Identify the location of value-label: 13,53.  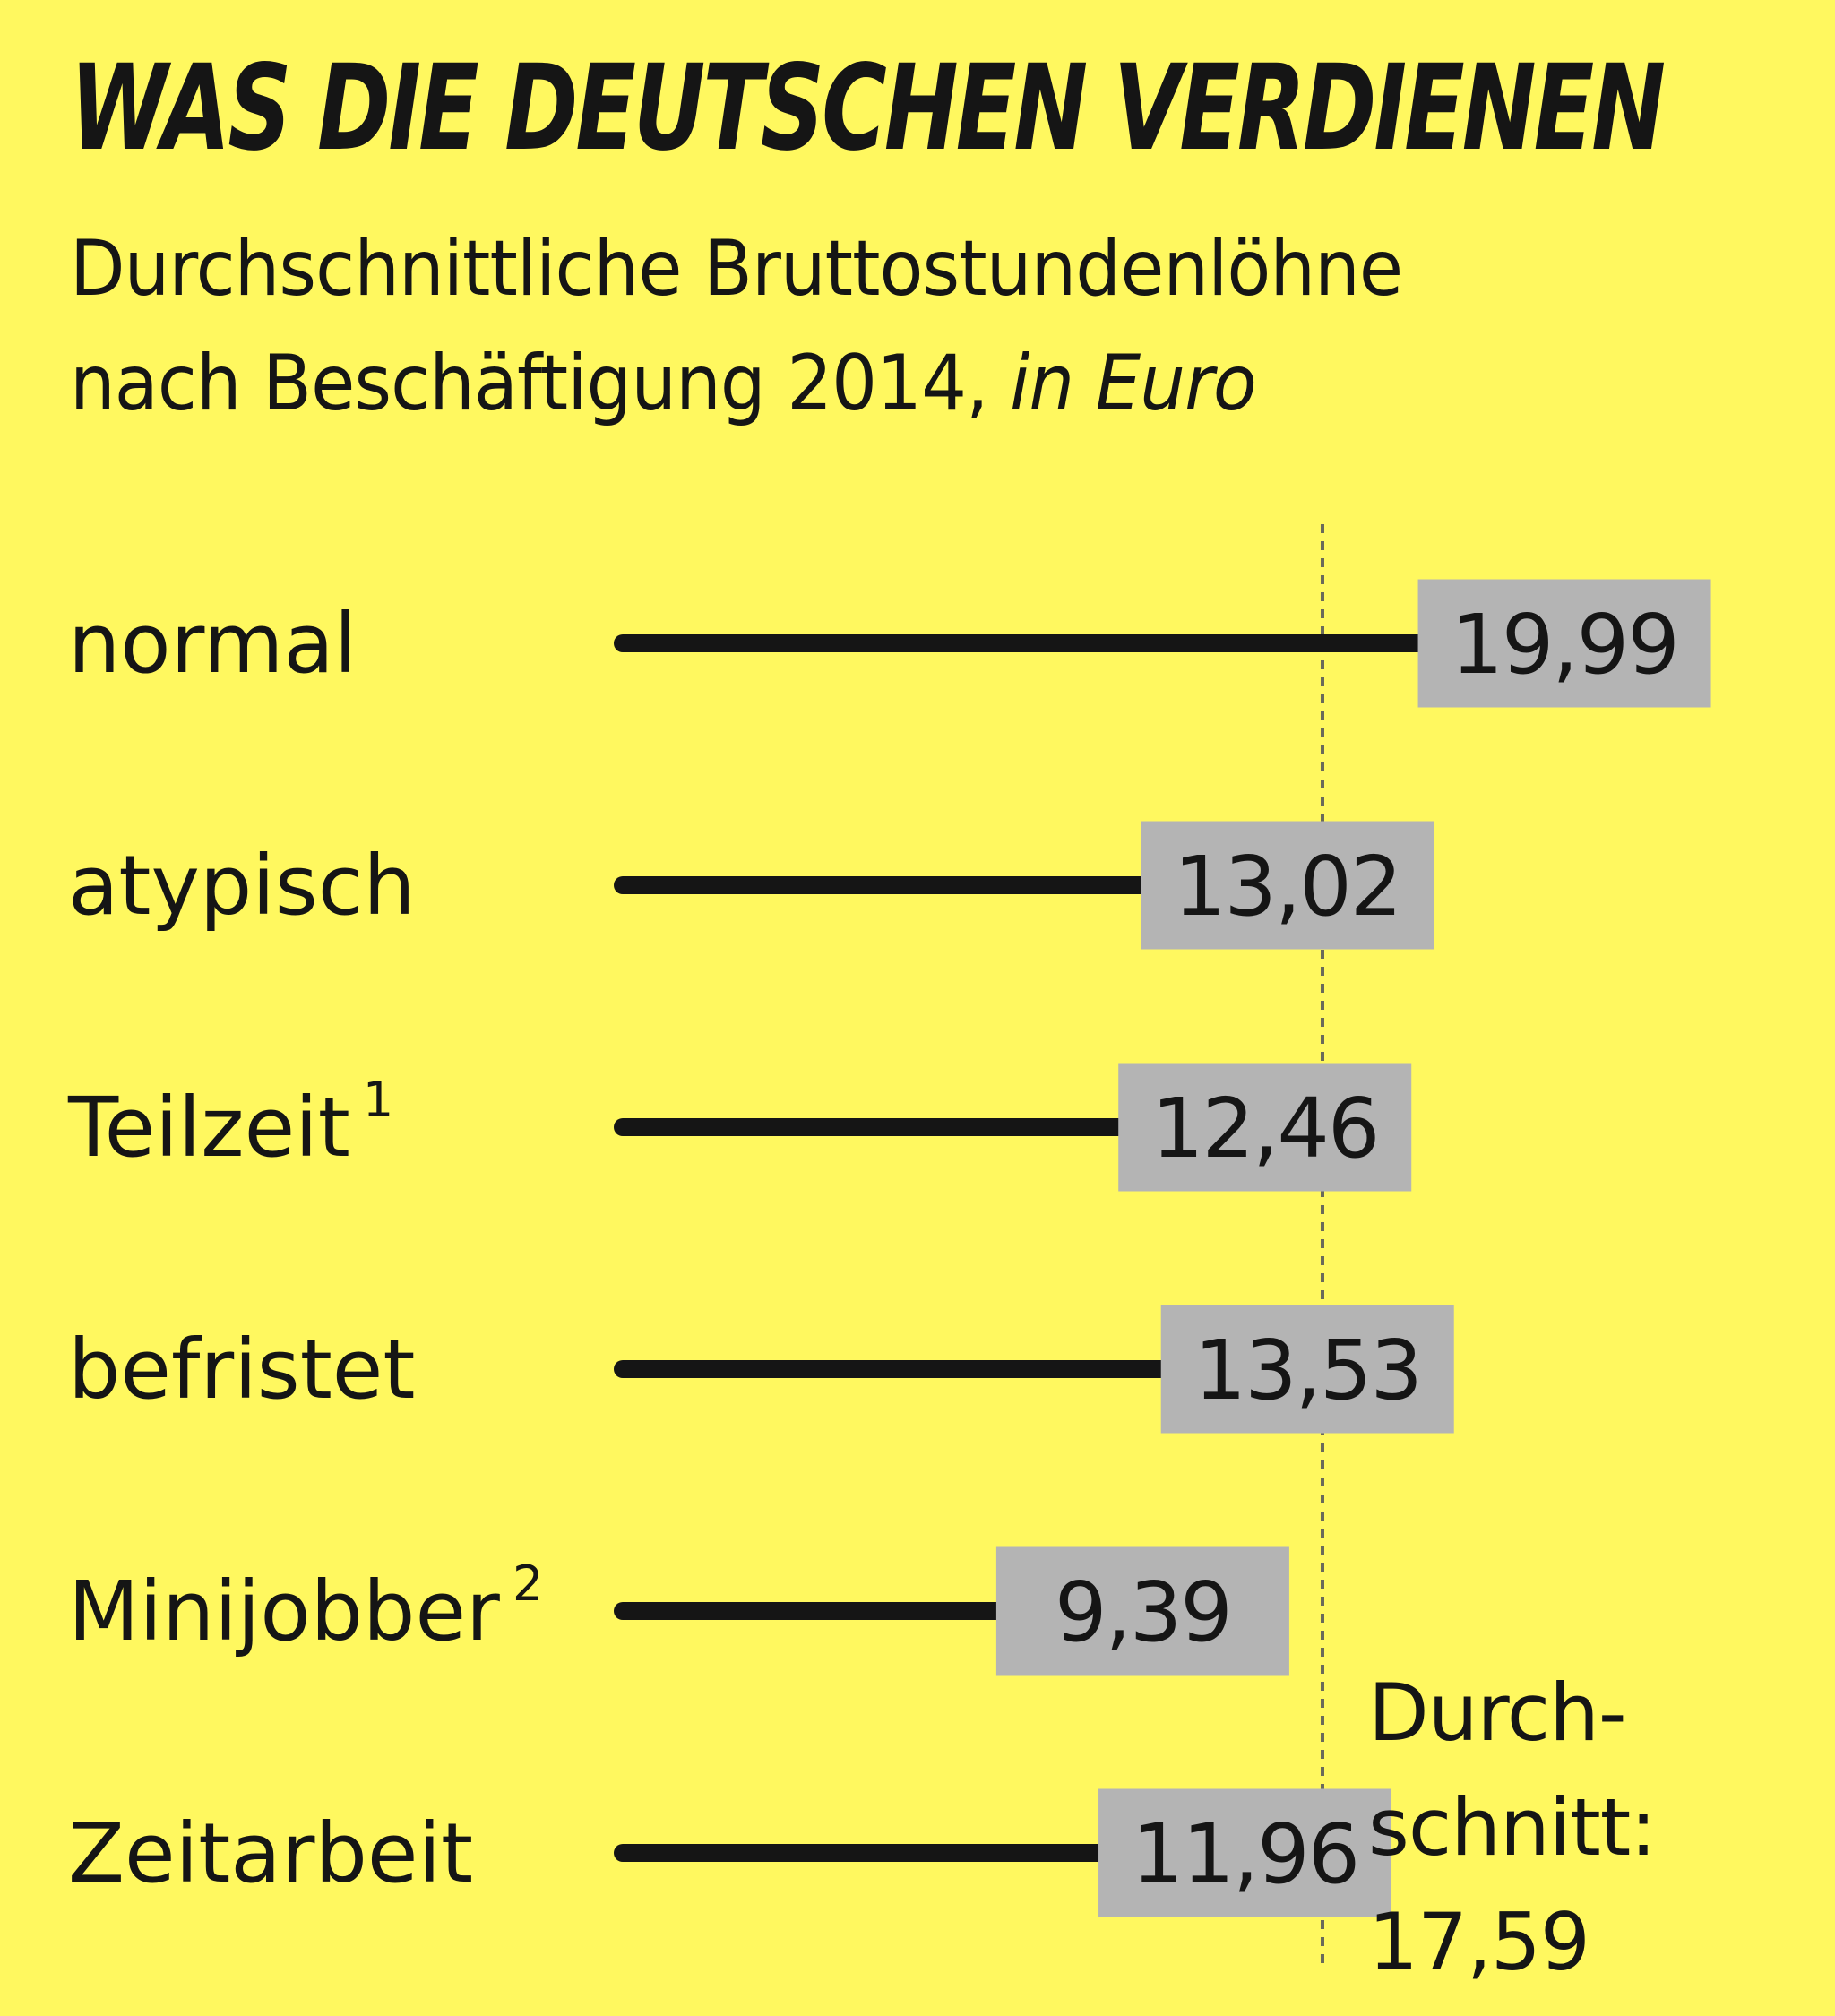
(1307, 1370).